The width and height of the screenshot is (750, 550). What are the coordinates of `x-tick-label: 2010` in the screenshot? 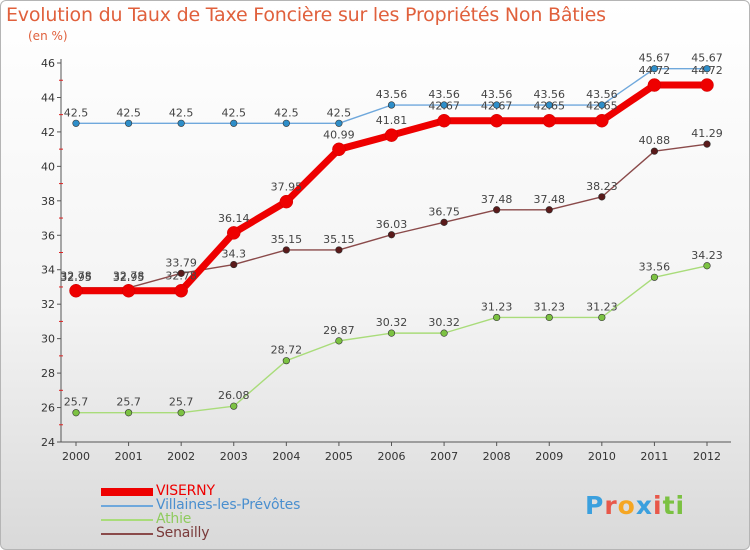 It's located at (602, 456).